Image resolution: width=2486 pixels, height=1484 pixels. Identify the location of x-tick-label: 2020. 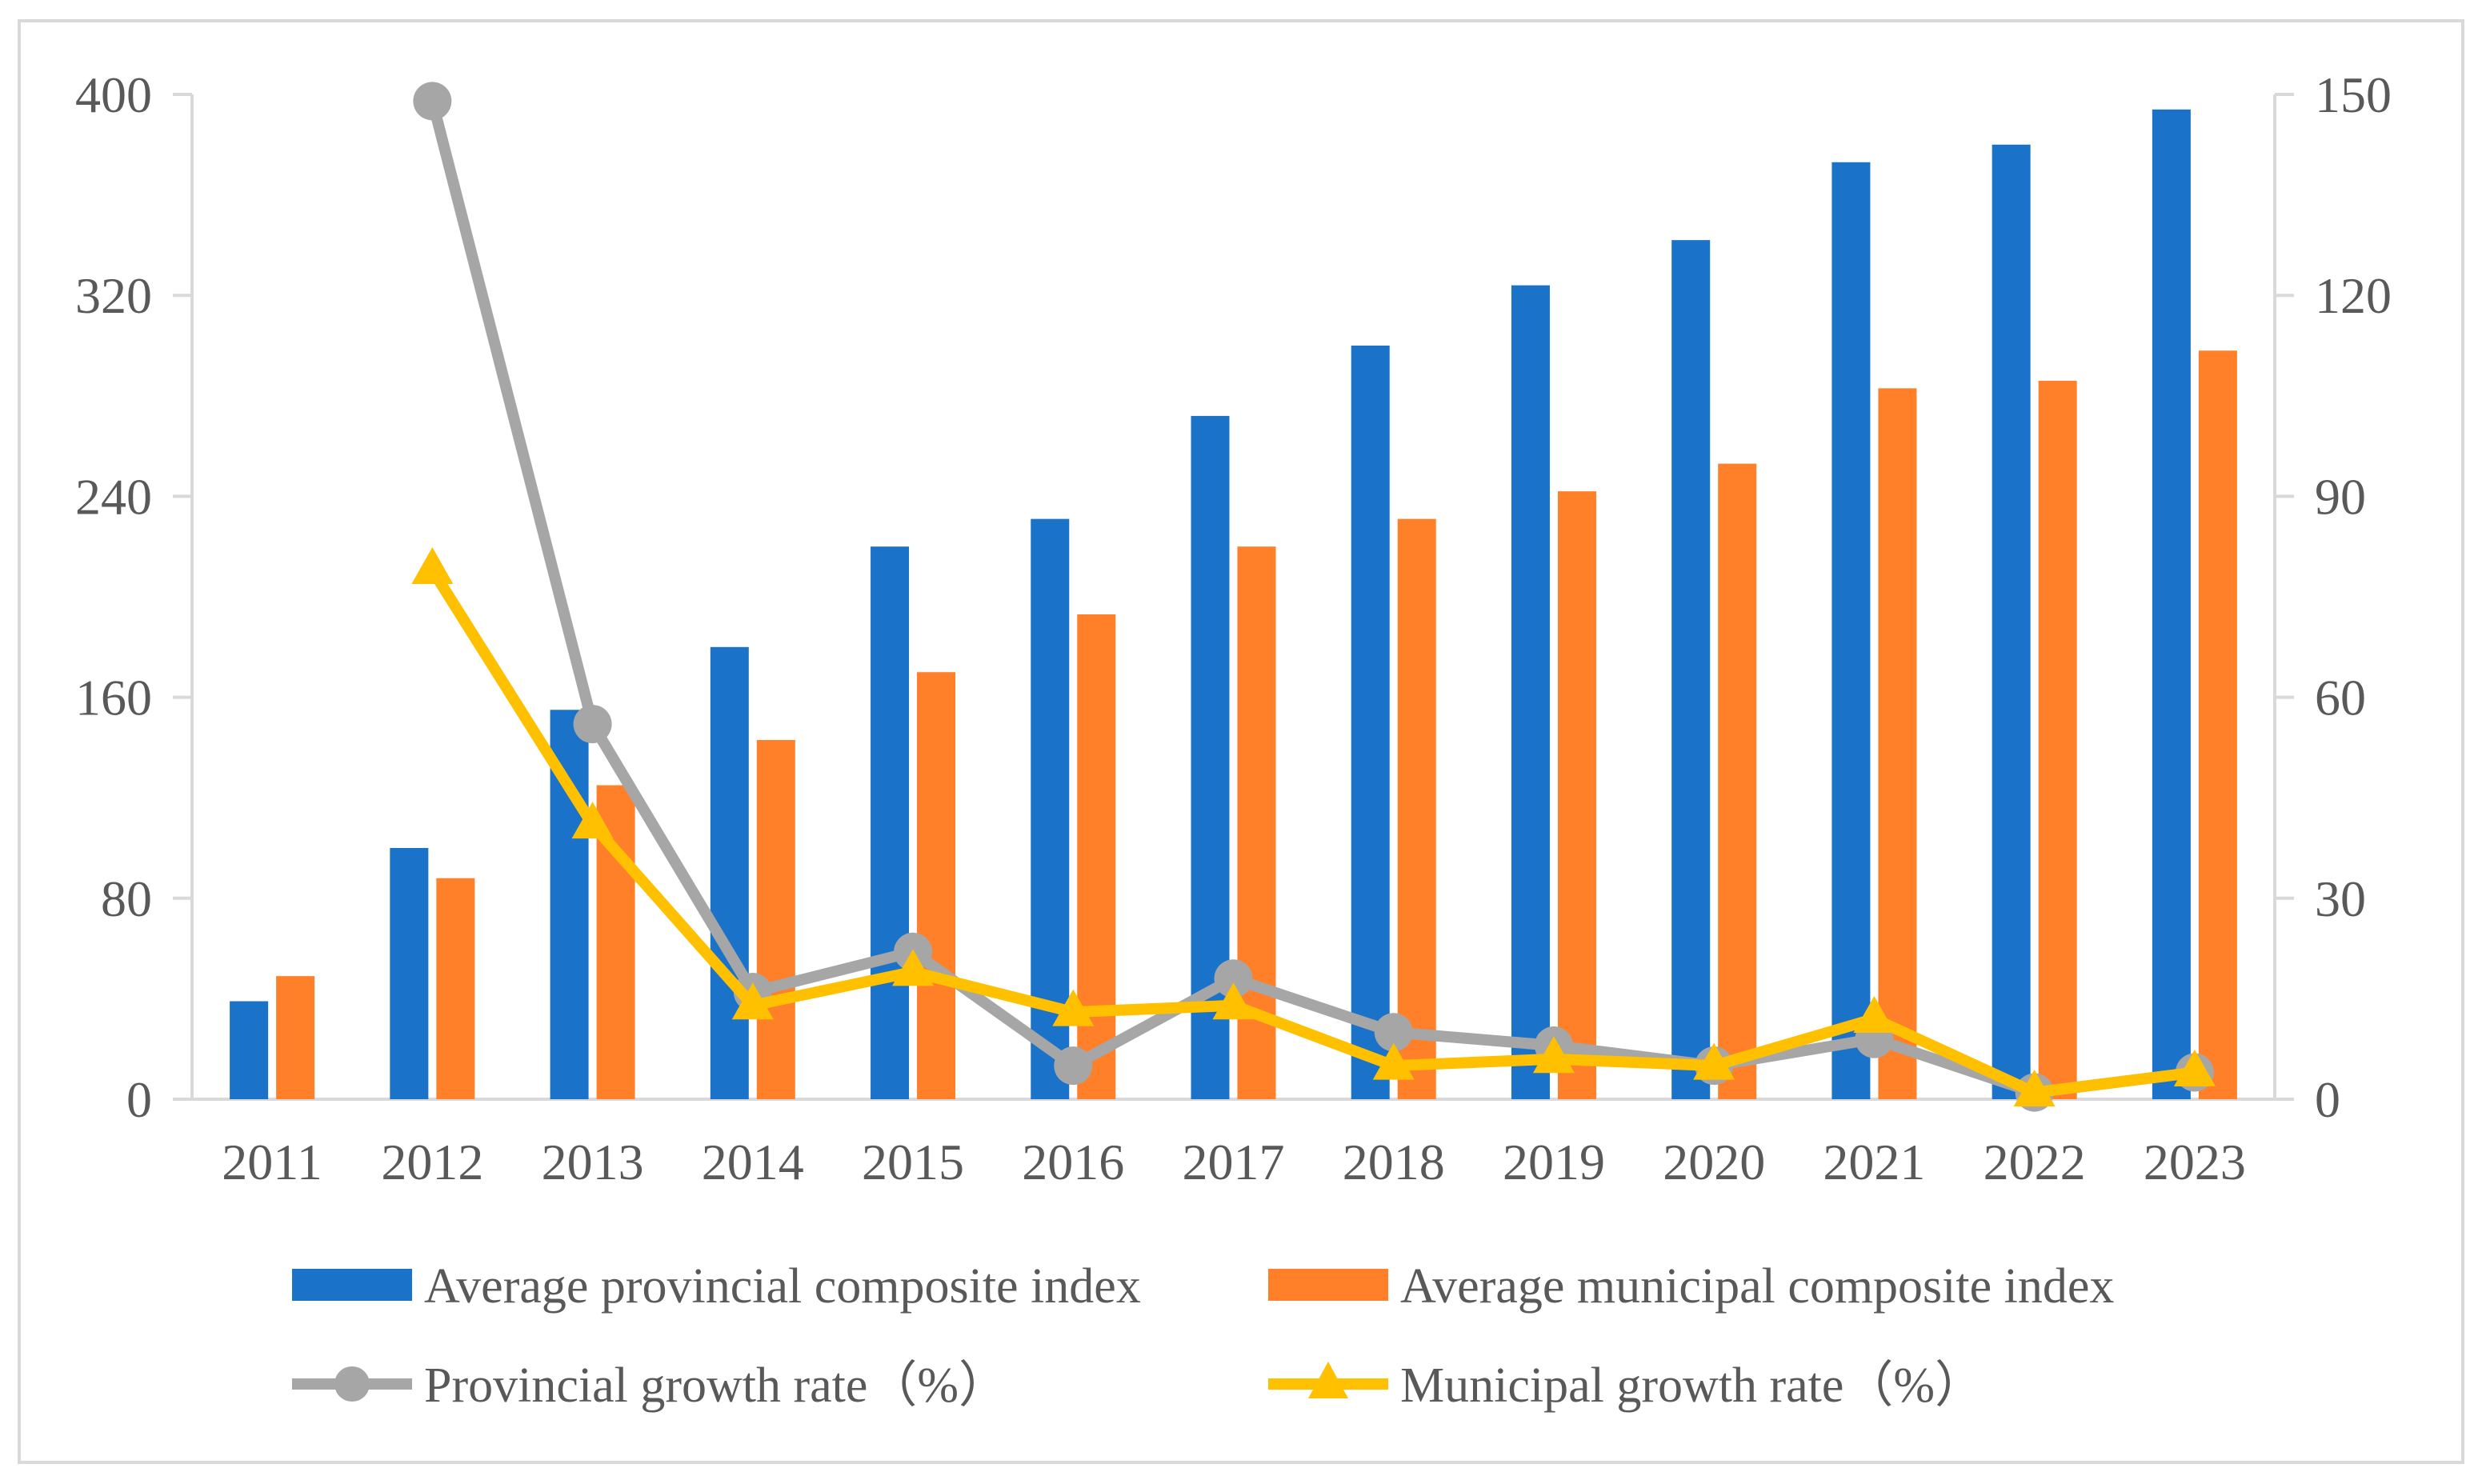
(1714, 1162).